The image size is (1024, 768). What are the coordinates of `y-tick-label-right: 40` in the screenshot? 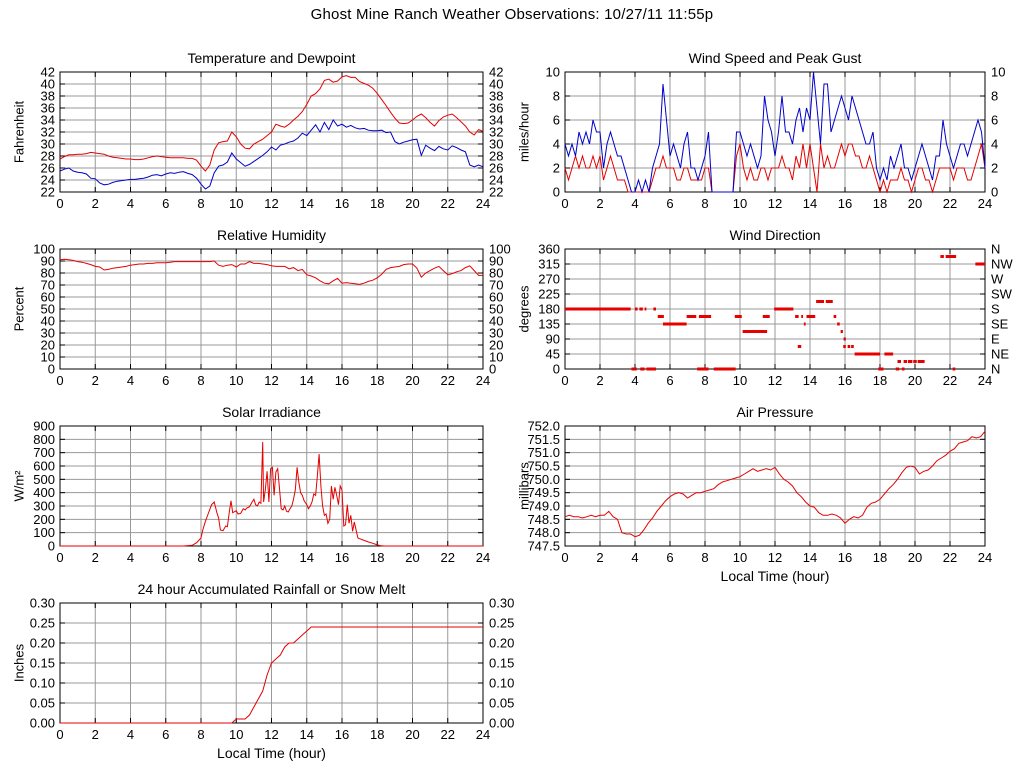 It's located at (496, 321).